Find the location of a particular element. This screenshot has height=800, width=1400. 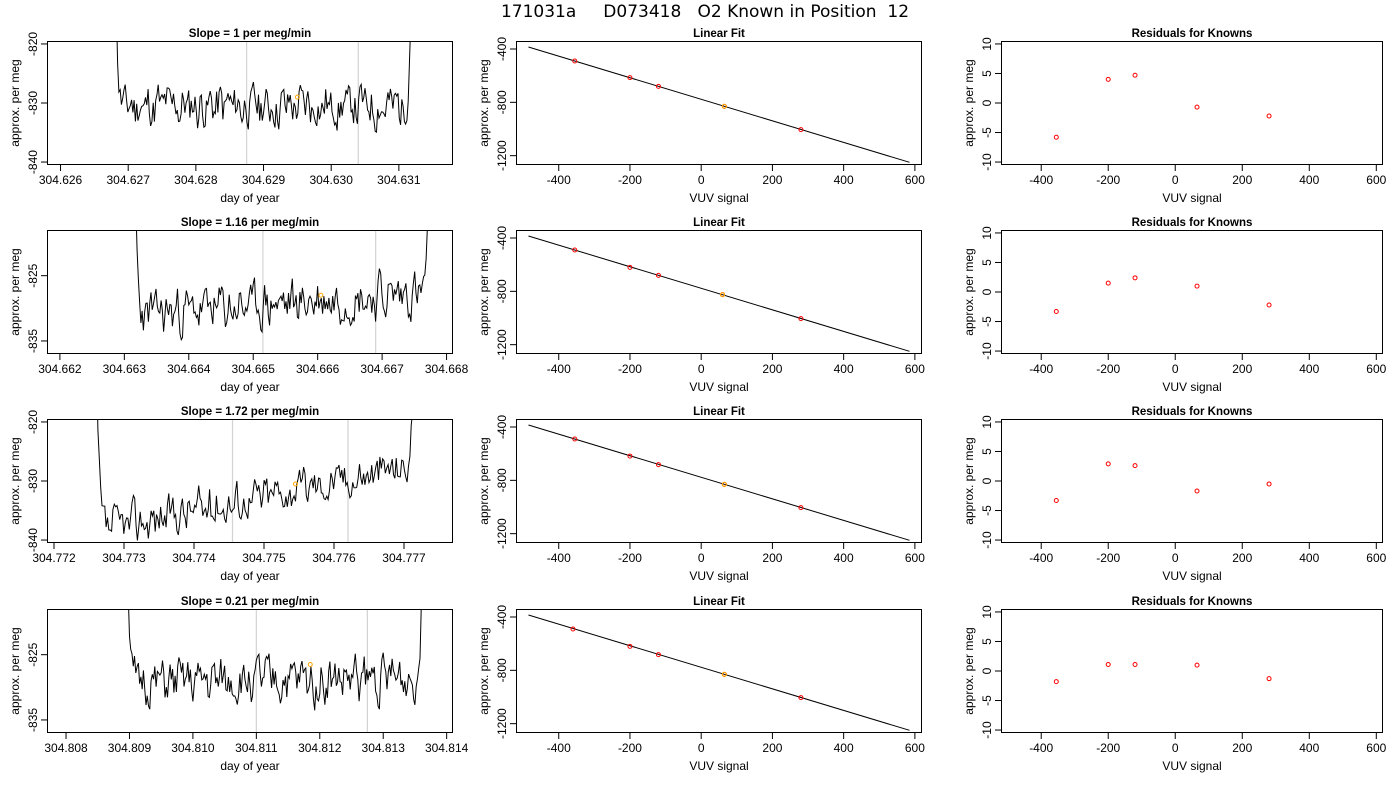

x-tick-label: 304.667 is located at coordinates (382, 369).